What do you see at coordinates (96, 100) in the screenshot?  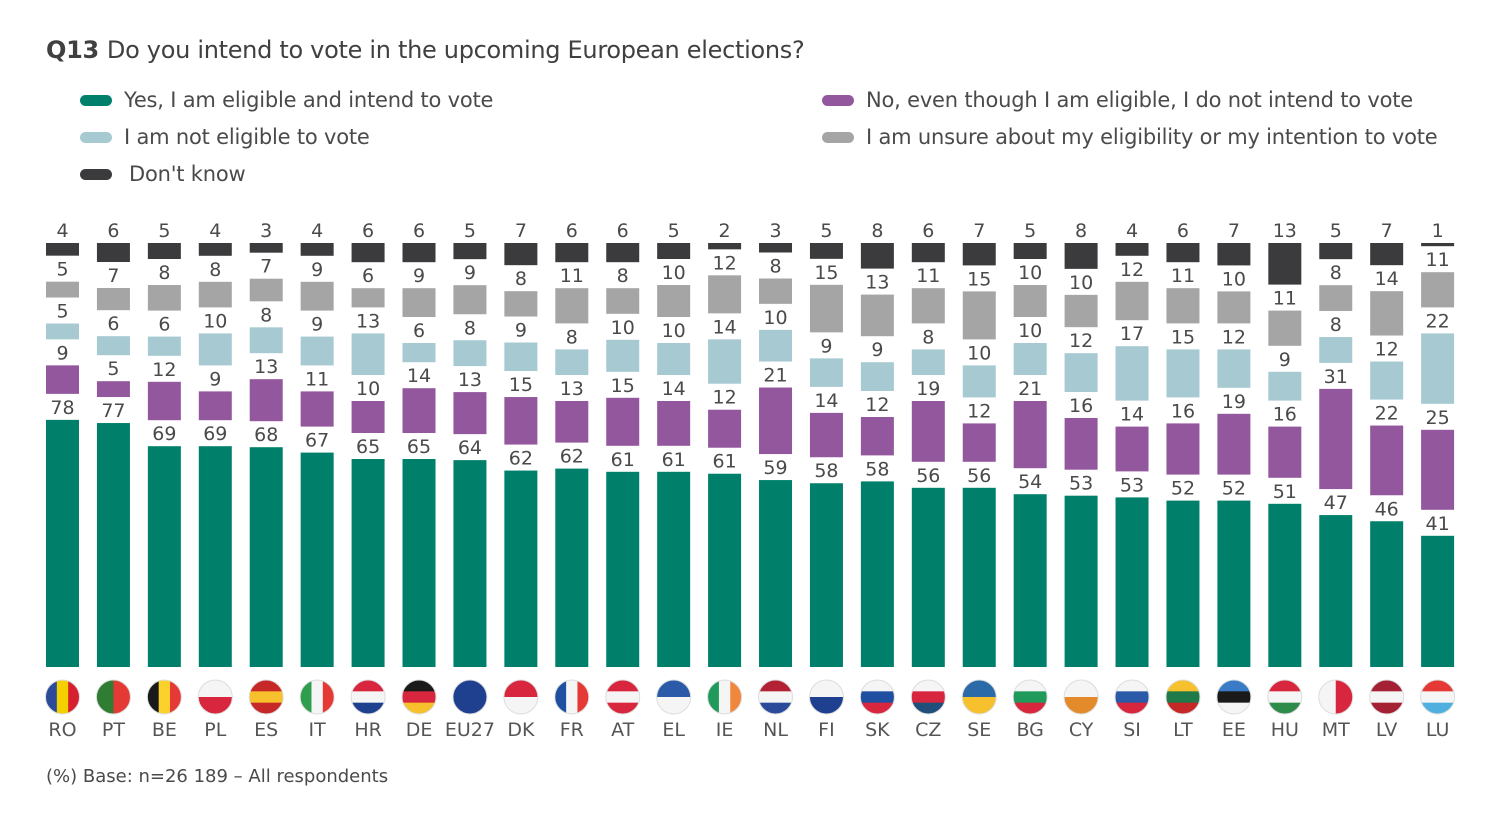 I see `legend-swatch-yes` at bounding box center [96, 100].